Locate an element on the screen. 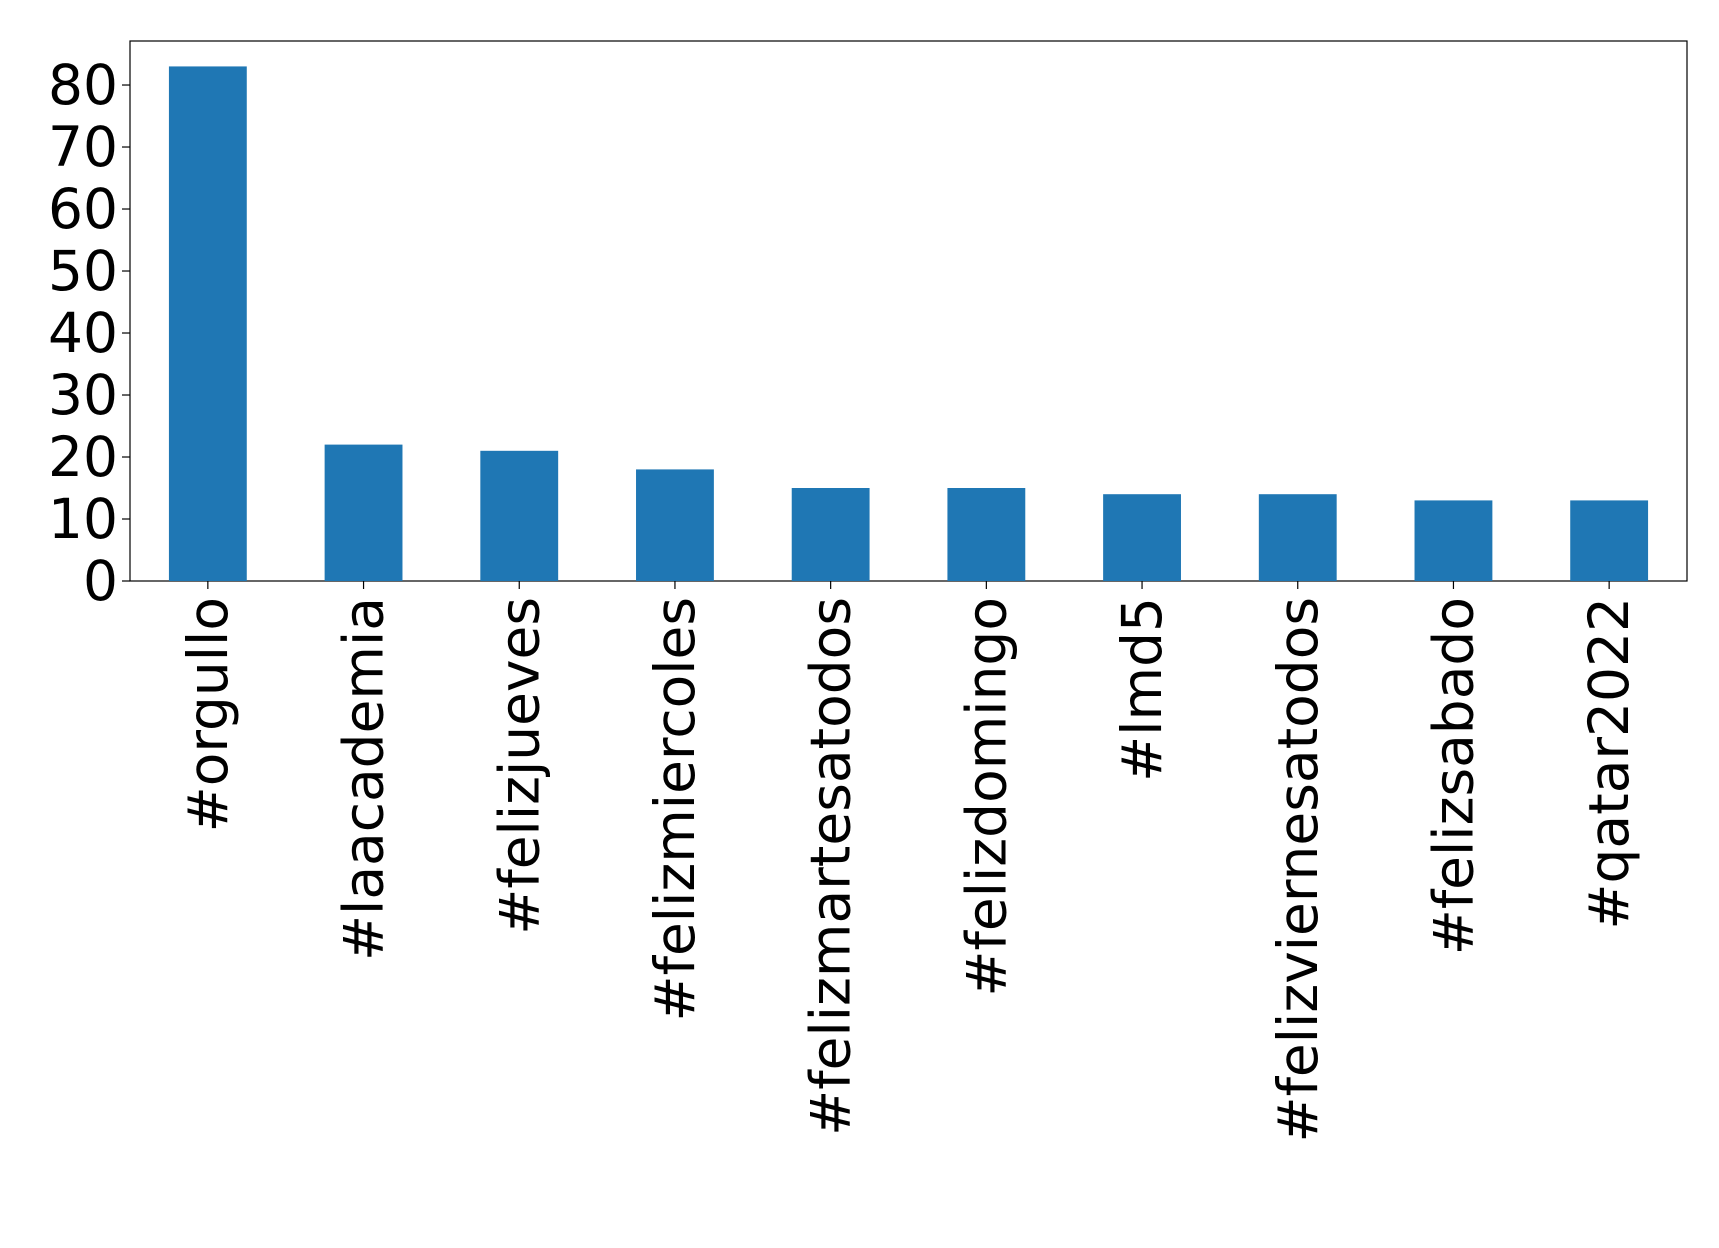 This screenshot has width=1719, height=1248. y-tick-label: 50 is located at coordinates (83, 271).